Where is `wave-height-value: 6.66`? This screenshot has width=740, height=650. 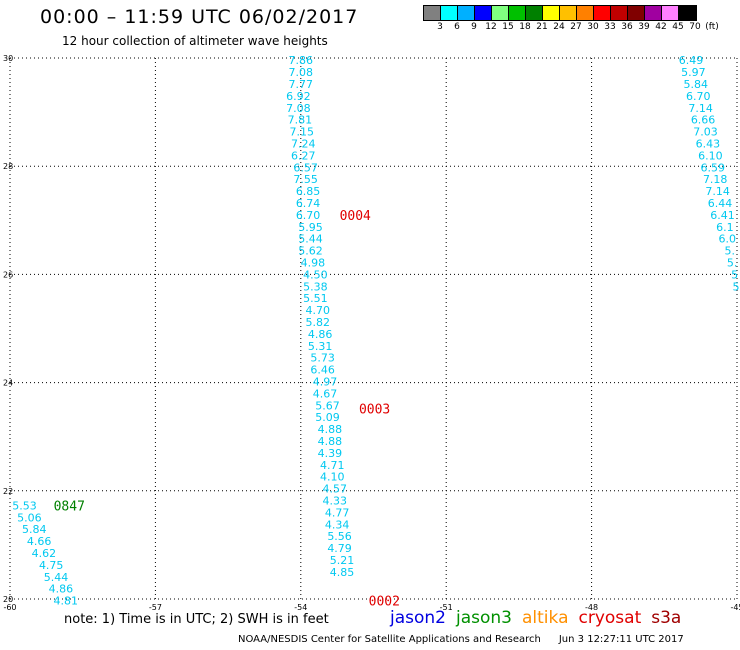 wave-height-value: 6.66 is located at coordinates (703, 120).